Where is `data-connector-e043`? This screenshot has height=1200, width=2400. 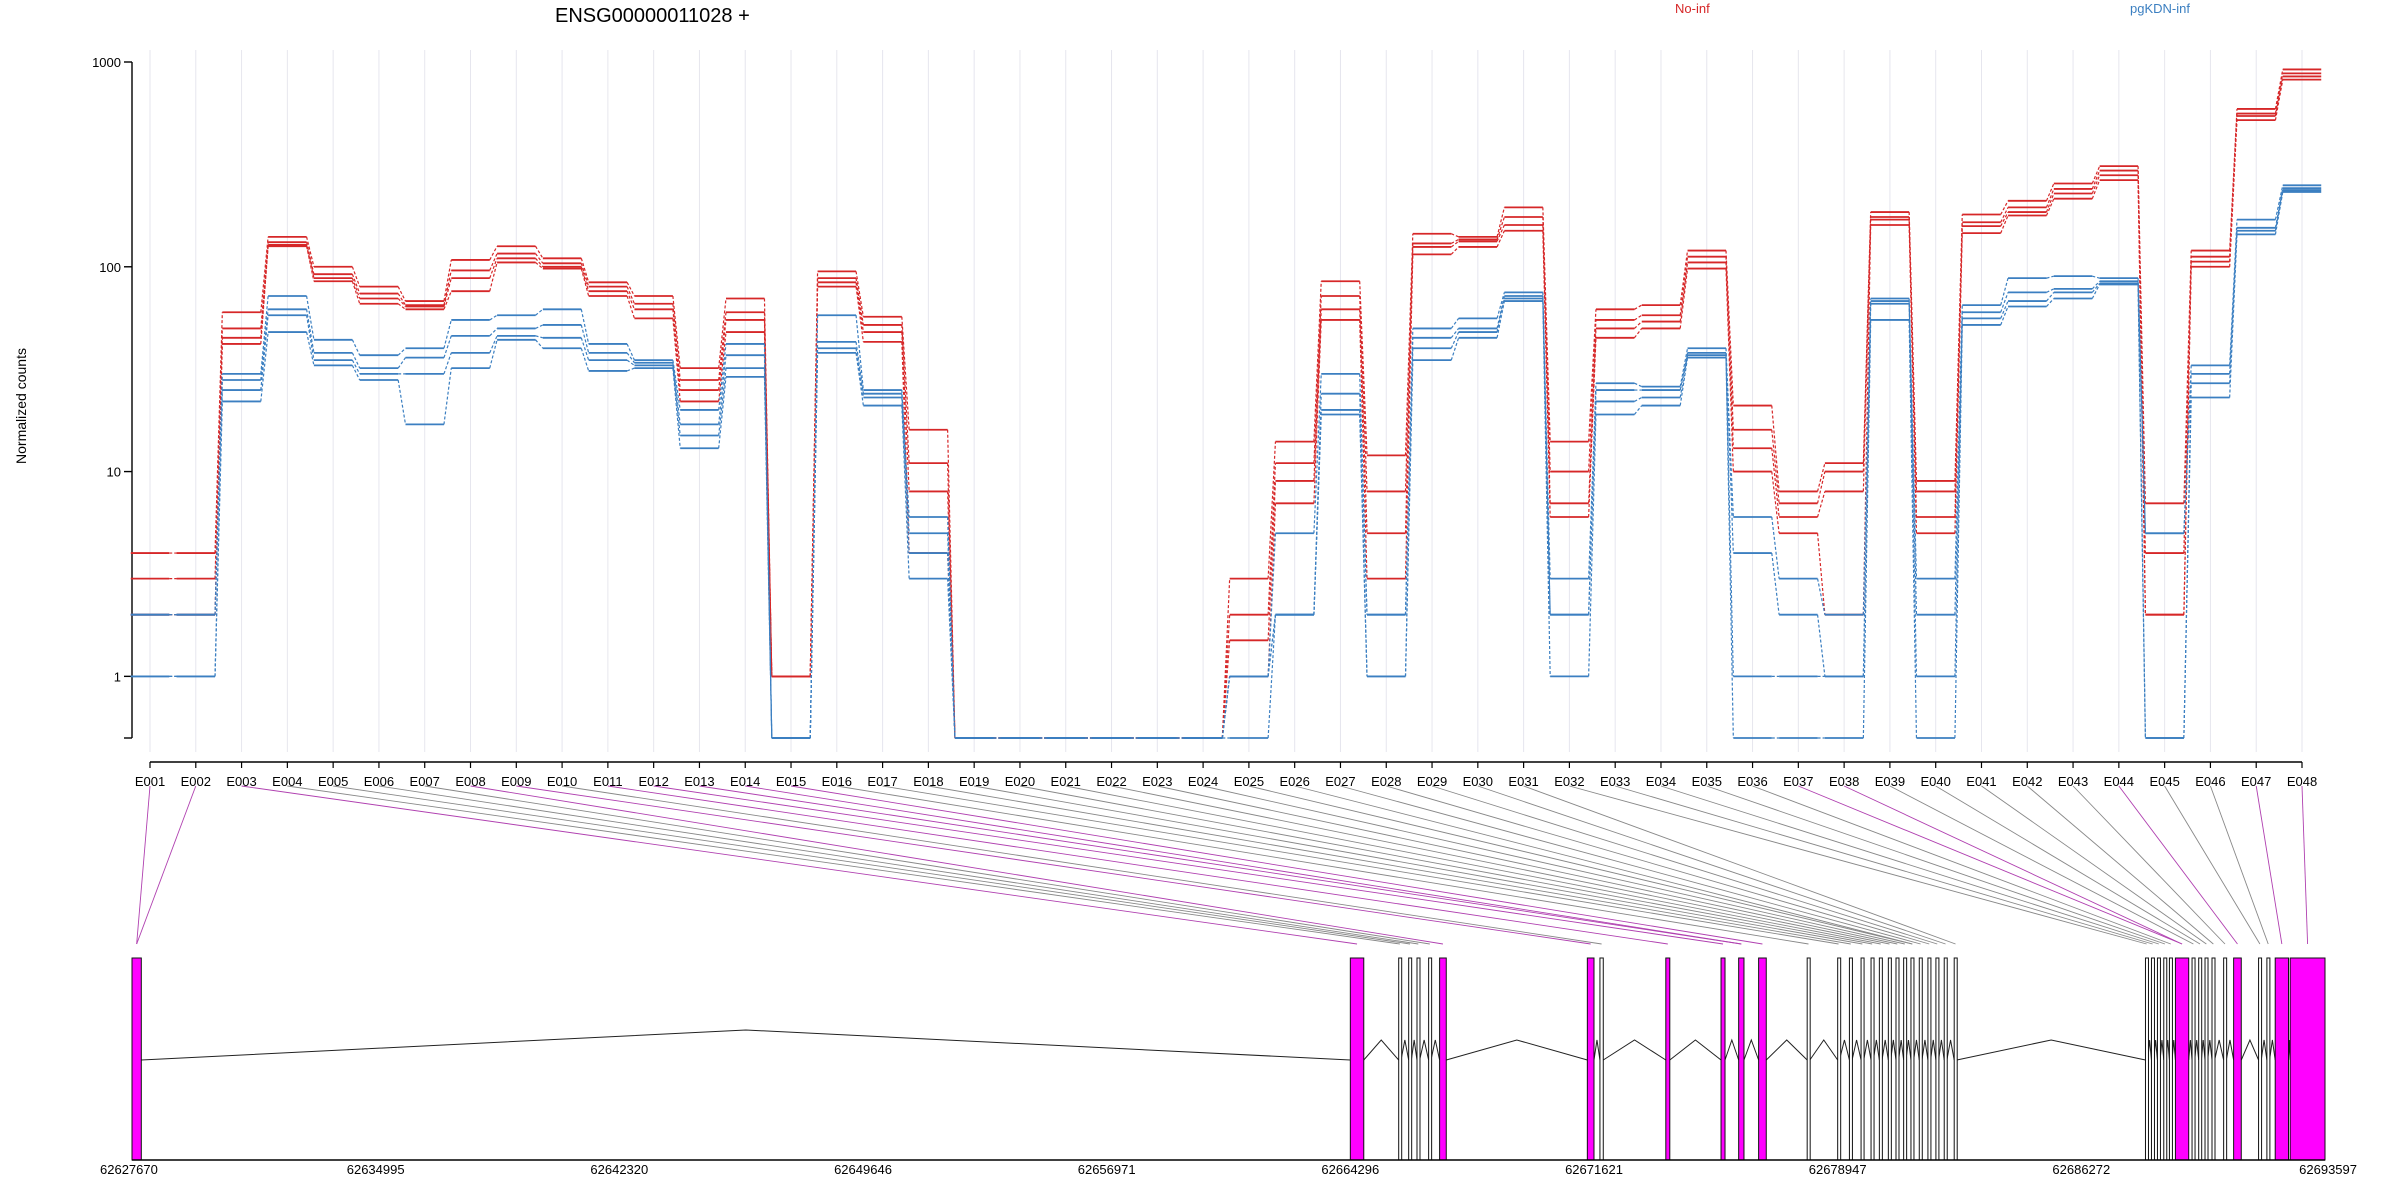 data-connector-e043 is located at coordinates (2096, 287).